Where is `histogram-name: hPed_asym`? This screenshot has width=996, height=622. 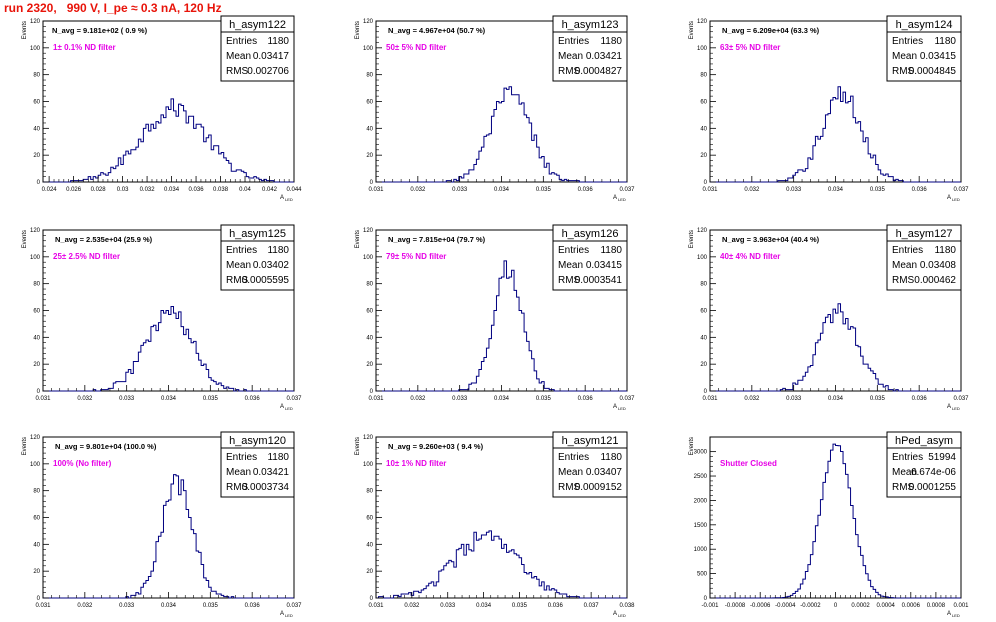 histogram-name: hPed_asym is located at coordinates (924, 441).